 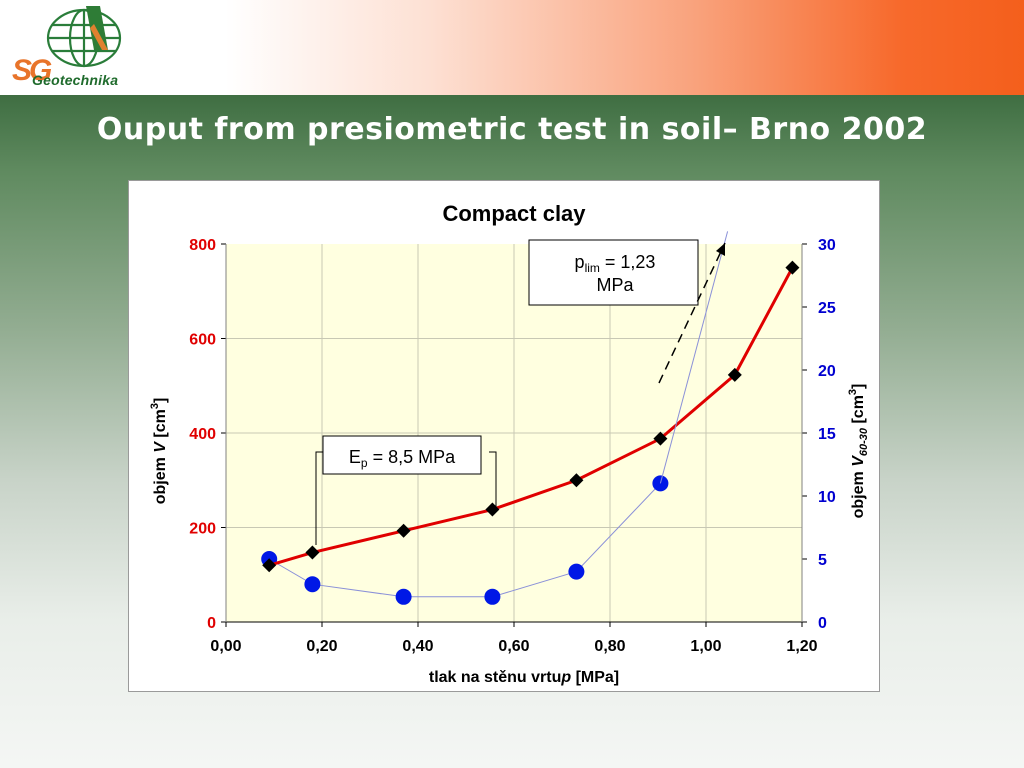 What do you see at coordinates (202, 245) in the screenshot?
I see `y-left-tick-label: 800` at bounding box center [202, 245].